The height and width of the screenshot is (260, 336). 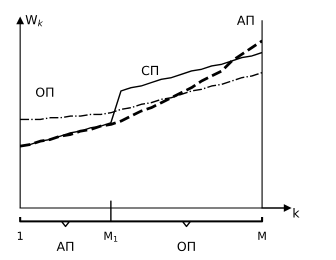 What do you see at coordinates (65, 246) in the screenshot?
I see `text: АП` at bounding box center [65, 246].